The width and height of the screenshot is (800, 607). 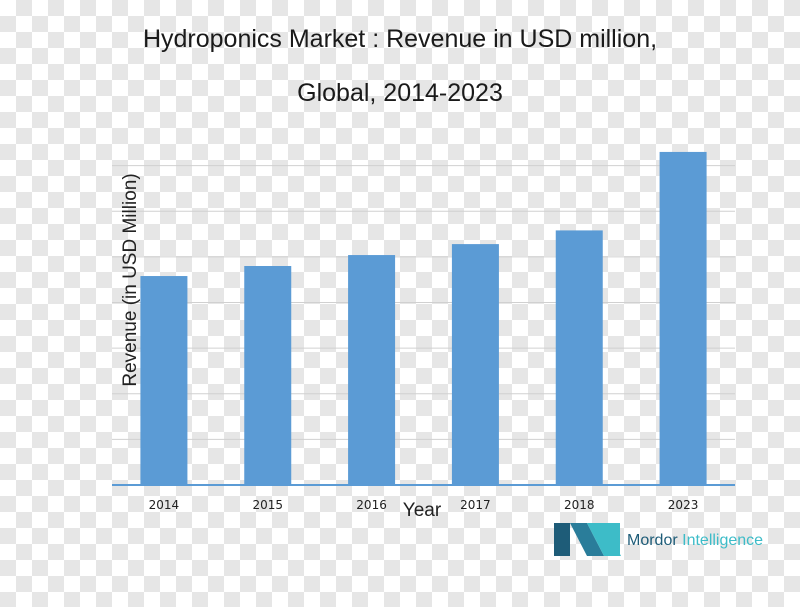 What do you see at coordinates (164, 505) in the screenshot?
I see `x-tick-label-2014: 2014` at bounding box center [164, 505].